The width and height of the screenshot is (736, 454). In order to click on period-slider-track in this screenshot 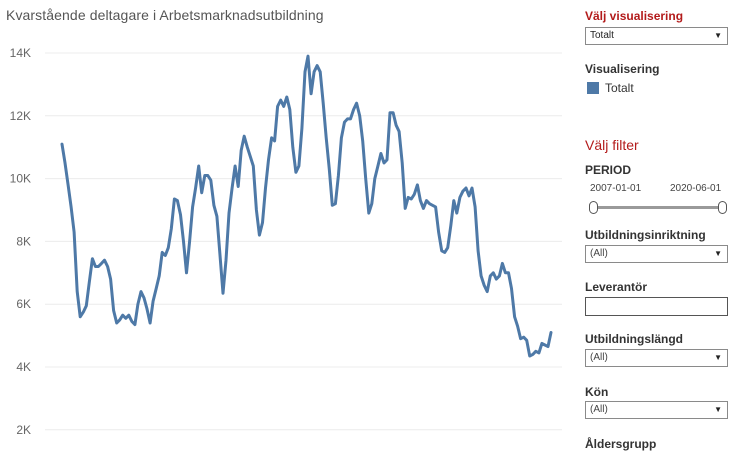, I will do `click(658, 207)`.